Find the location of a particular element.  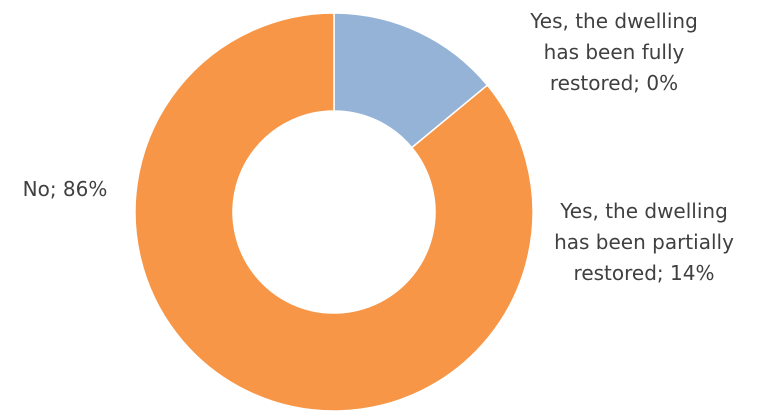

data-label-line: restored; 14% is located at coordinates (644, 273).